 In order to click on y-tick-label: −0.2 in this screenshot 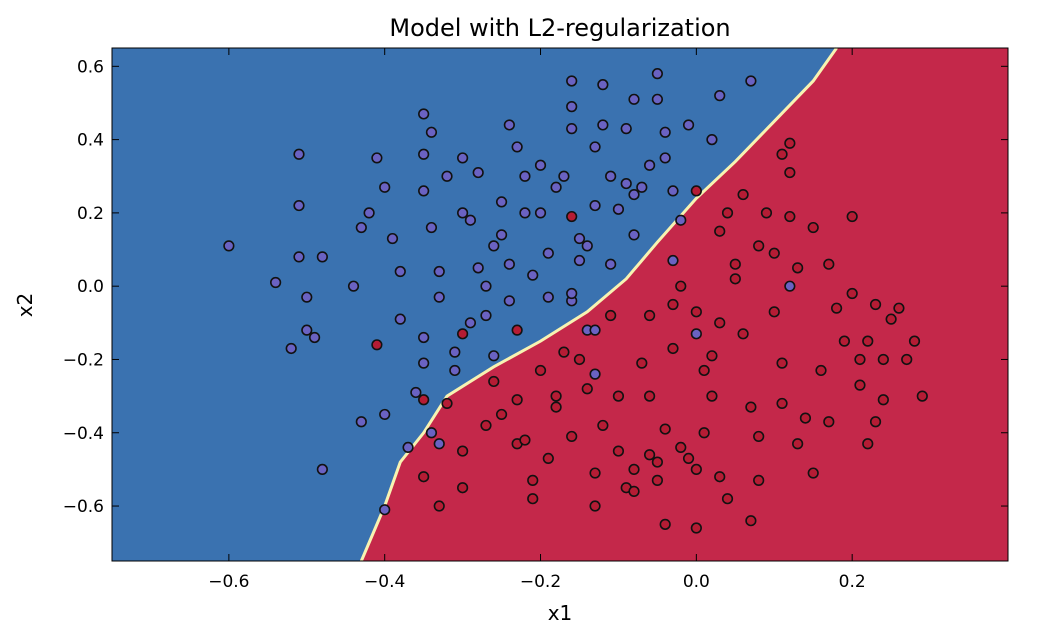, I will do `click(83, 360)`.